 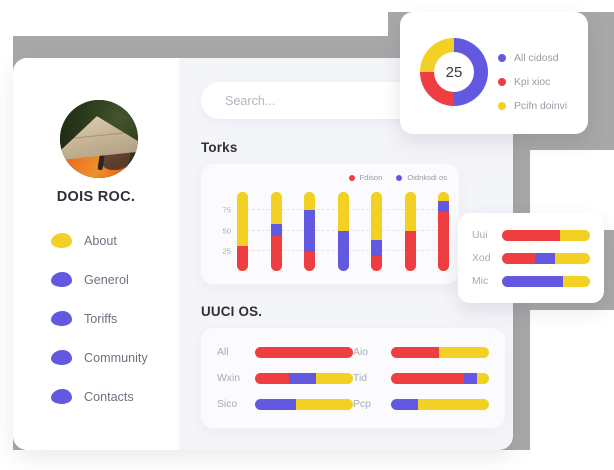 What do you see at coordinates (101, 318) in the screenshot?
I see `sidebar-item-label: Toriffs` at bounding box center [101, 318].